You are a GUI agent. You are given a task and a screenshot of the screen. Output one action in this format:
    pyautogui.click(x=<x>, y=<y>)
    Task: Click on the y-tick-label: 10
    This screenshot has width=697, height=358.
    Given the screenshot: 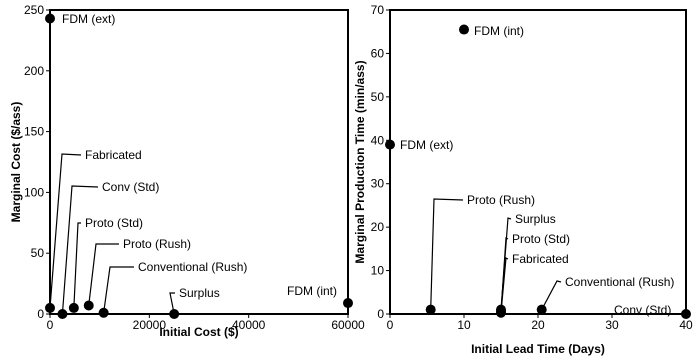 What is the action you would take?
    pyautogui.click(x=378, y=271)
    